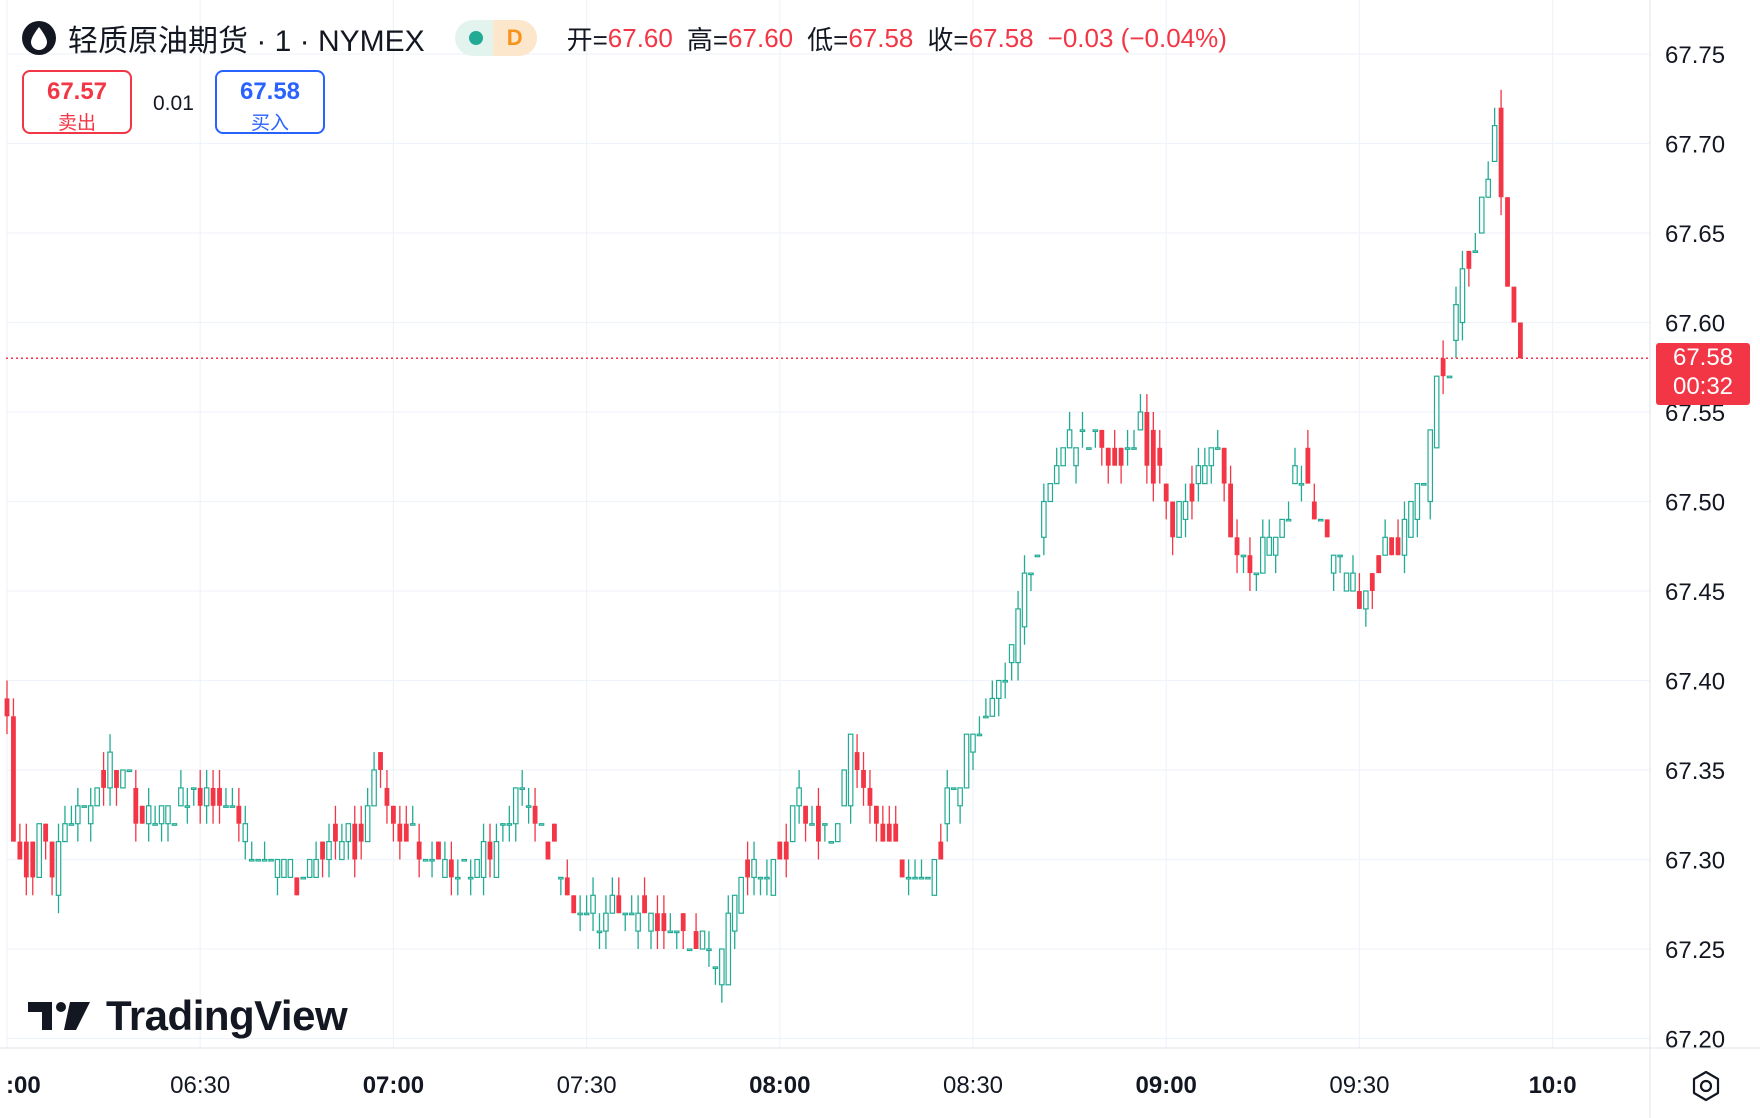 This screenshot has width=1760, height=1118. I want to click on symbol-title: 轻质原油期货 · 1 · NYMEX, so click(246, 41).